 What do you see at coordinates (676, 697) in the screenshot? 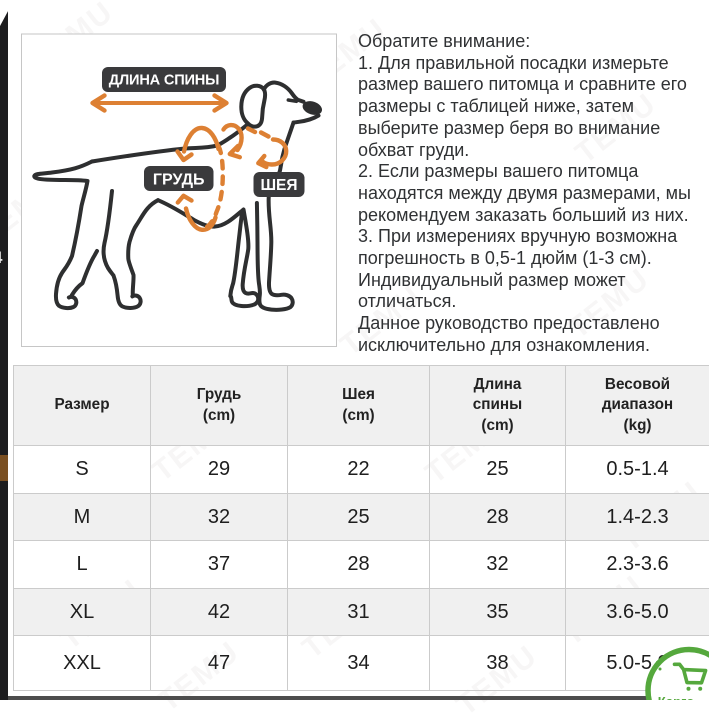
I see `svg-text: Карго` at bounding box center [676, 697].